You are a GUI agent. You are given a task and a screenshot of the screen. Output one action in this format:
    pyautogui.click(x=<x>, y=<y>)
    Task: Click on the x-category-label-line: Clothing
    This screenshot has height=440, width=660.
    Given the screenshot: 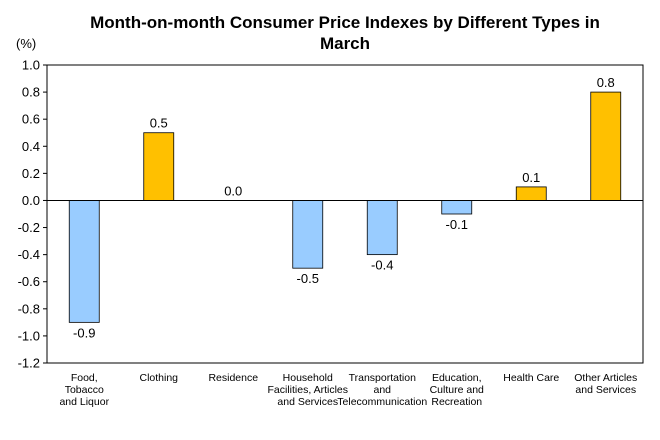 What is the action you would take?
    pyautogui.click(x=158, y=378)
    